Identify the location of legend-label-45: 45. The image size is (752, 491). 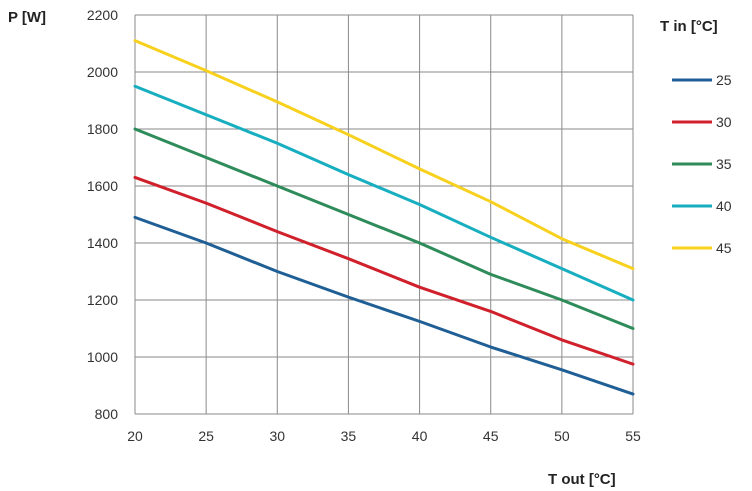
(724, 248).